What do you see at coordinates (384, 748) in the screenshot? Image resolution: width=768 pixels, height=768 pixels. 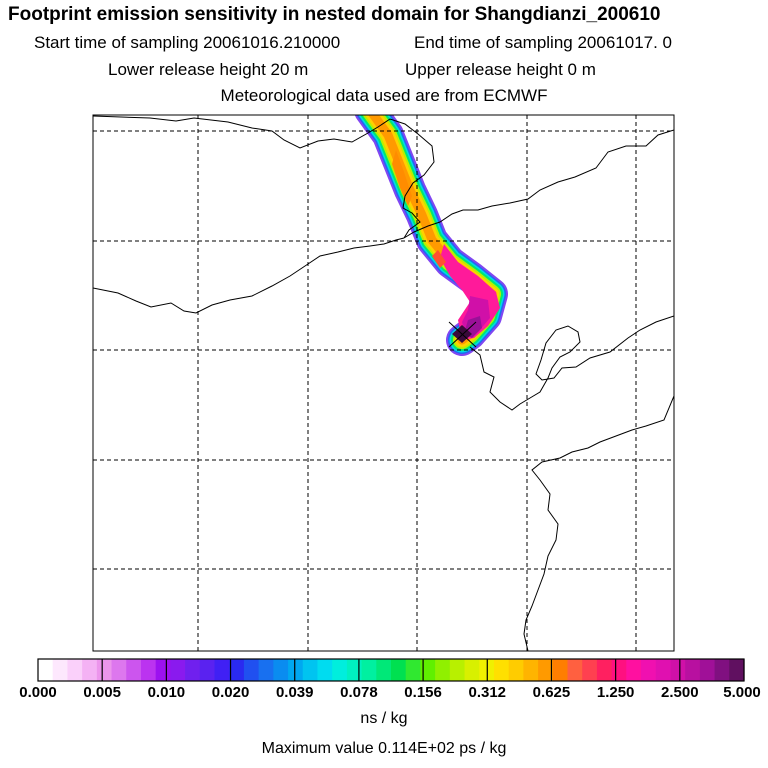 I see `maximum-value: Maximum value 0.114E+02 ps / kg` at bounding box center [384, 748].